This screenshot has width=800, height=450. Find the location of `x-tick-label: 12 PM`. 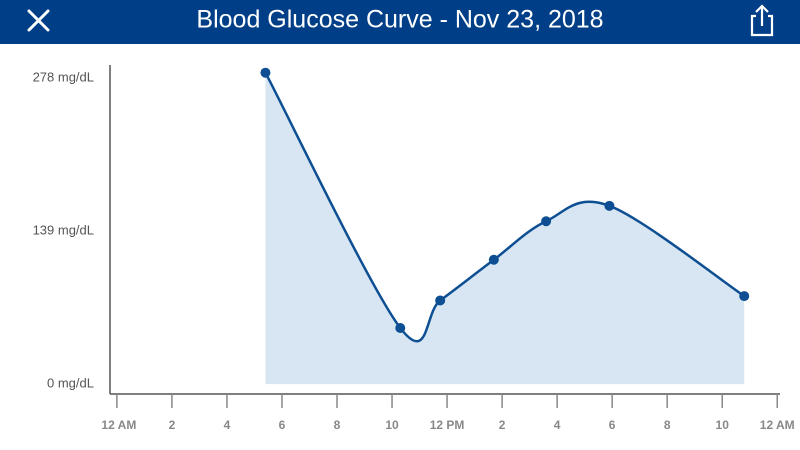

x-tick-label: 12 PM is located at coordinates (447, 425).